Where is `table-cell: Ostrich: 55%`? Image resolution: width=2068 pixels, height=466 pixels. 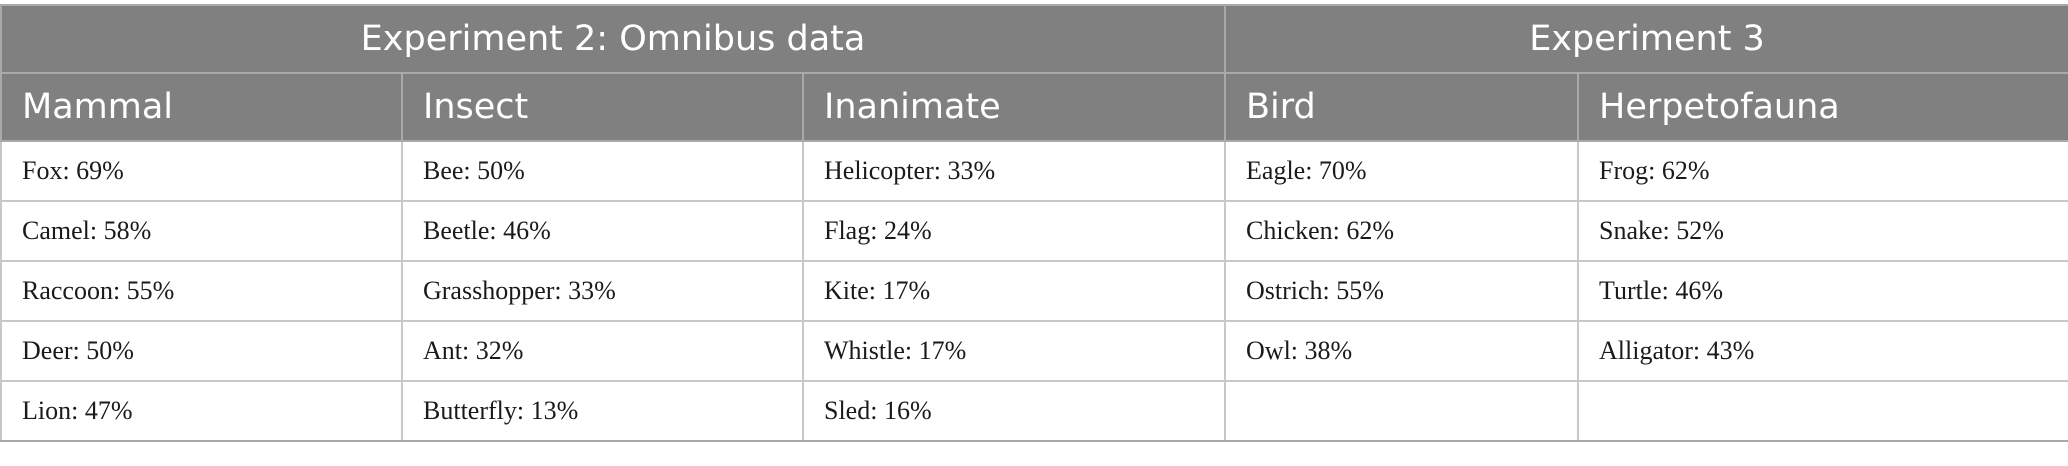 table-cell: Ostrich: 55% is located at coordinates (1402, 291).